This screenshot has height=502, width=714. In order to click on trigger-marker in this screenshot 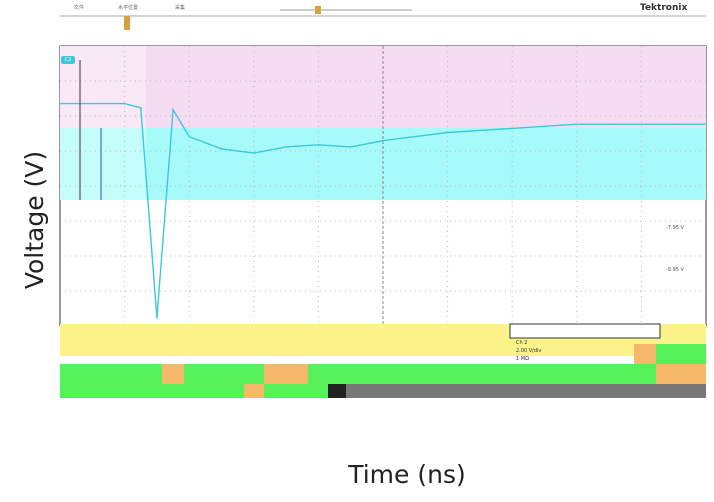, I will do `click(127, 23)`.